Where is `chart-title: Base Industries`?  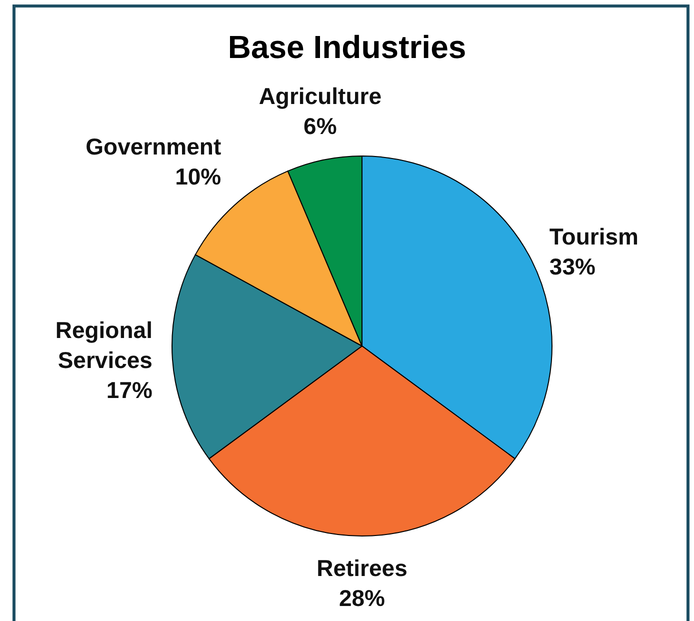 chart-title: Base Industries is located at coordinates (347, 47).